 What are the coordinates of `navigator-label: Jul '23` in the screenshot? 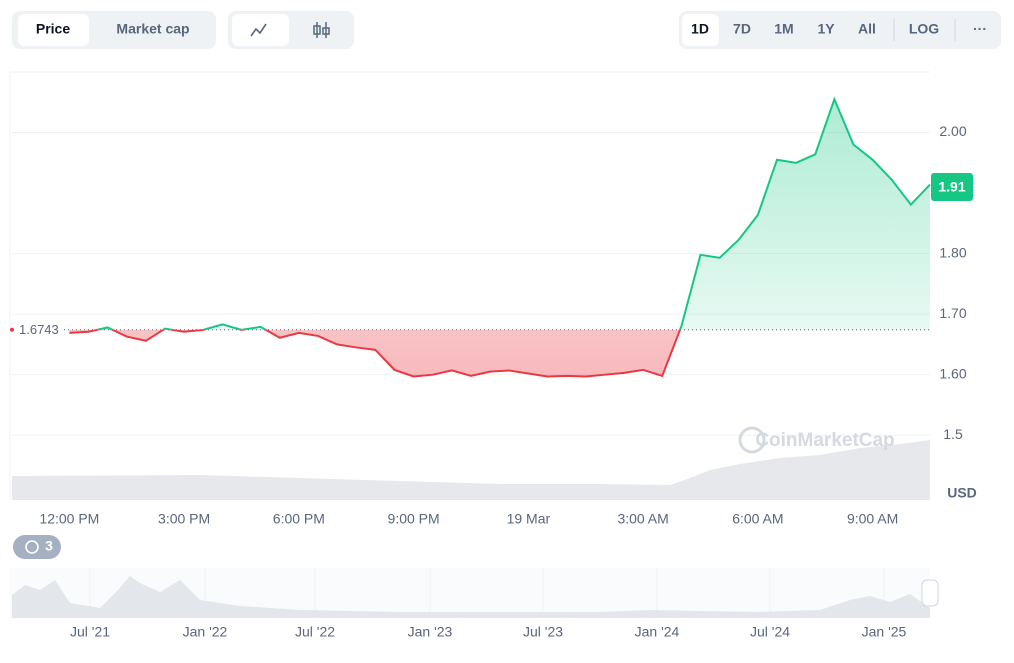 It's located at (543, 632).